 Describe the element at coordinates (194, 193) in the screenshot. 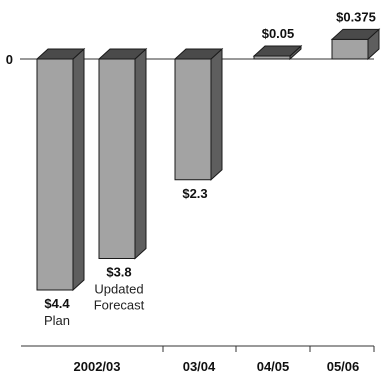

I see `bar-value-label: $2.3` at that location.